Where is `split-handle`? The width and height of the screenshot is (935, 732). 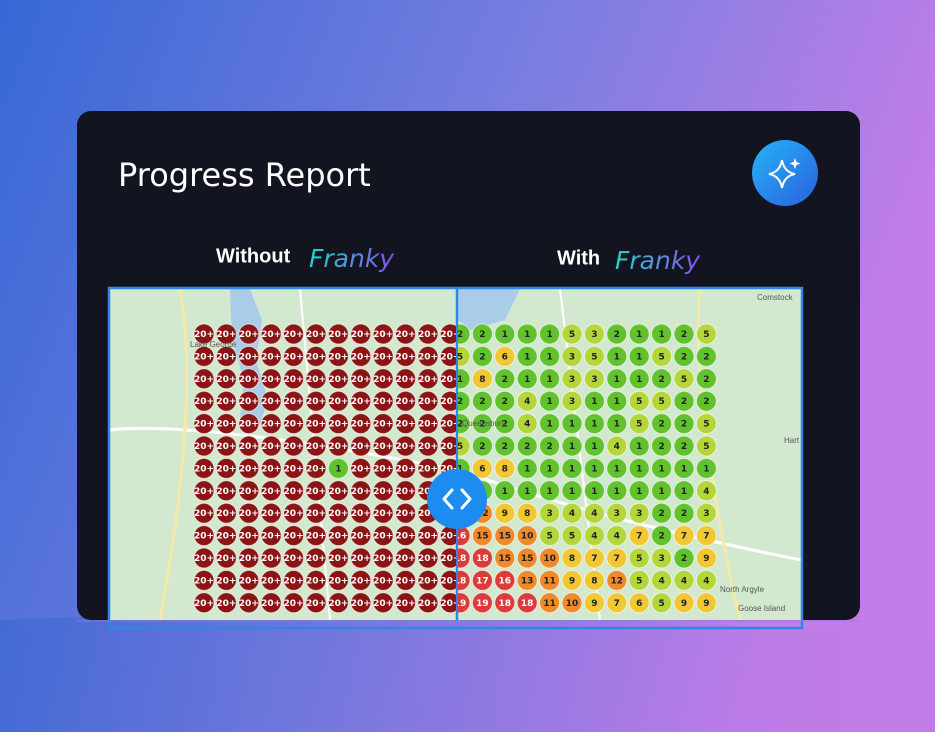 split-handle is located at coordinates (457, 499).